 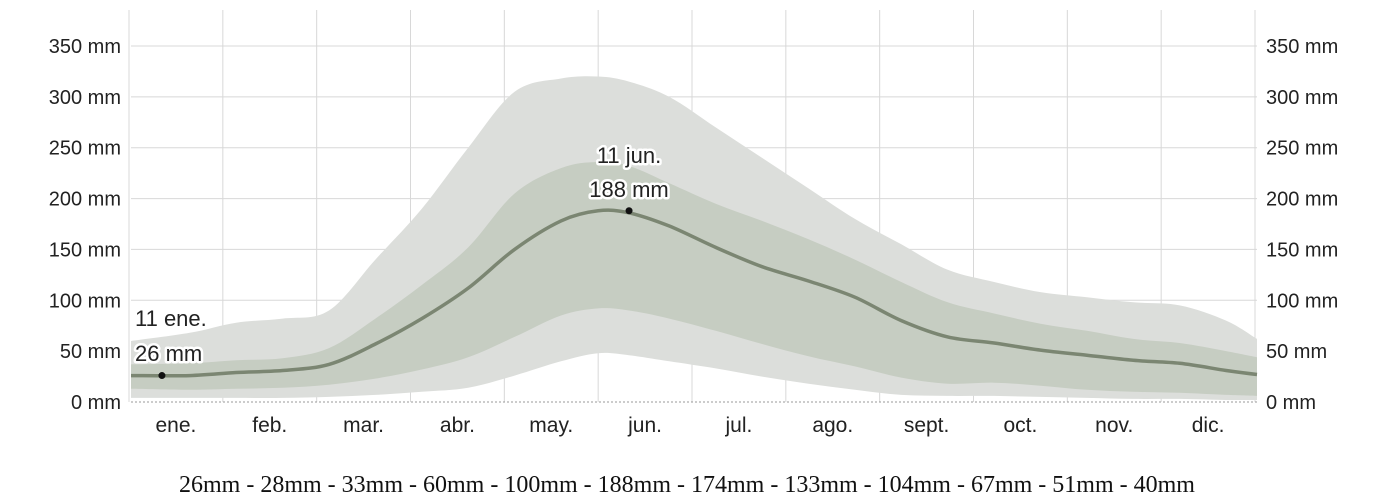 I want to click on month-label: ago., so click(x=832, y=425).